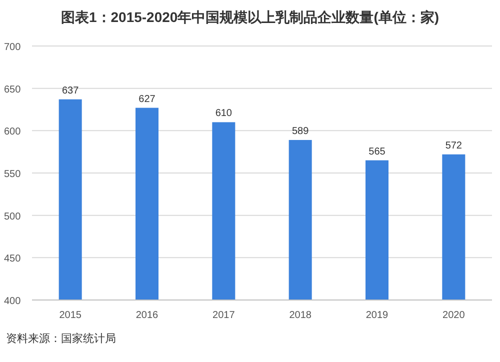 The height and width of the screenshot is (362, 500). Describe the element at coordinates (250, 17) in the screenshot. I see `chart-title: 图表1：2015-2020年中国规模以上乳制品企业数量(单位：家)` at that location.